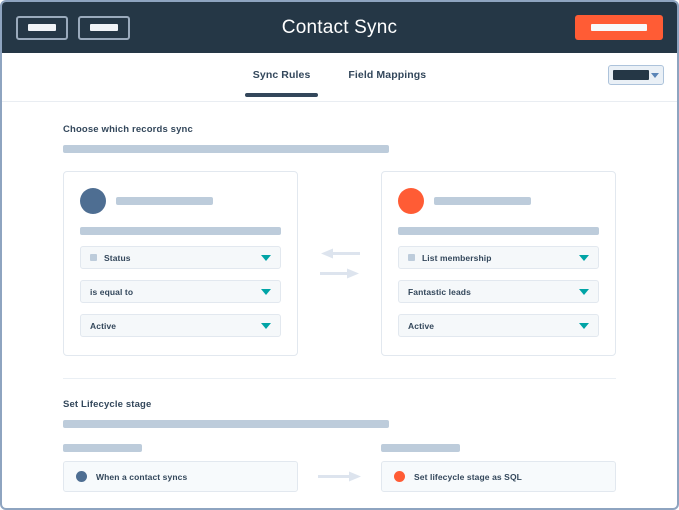 This screenshot has width=679, height=510. What do you see at coordinates (339, 27) in the screenshot?
I see `top-bar: Contact Sync` at bounding box center [339, 27].